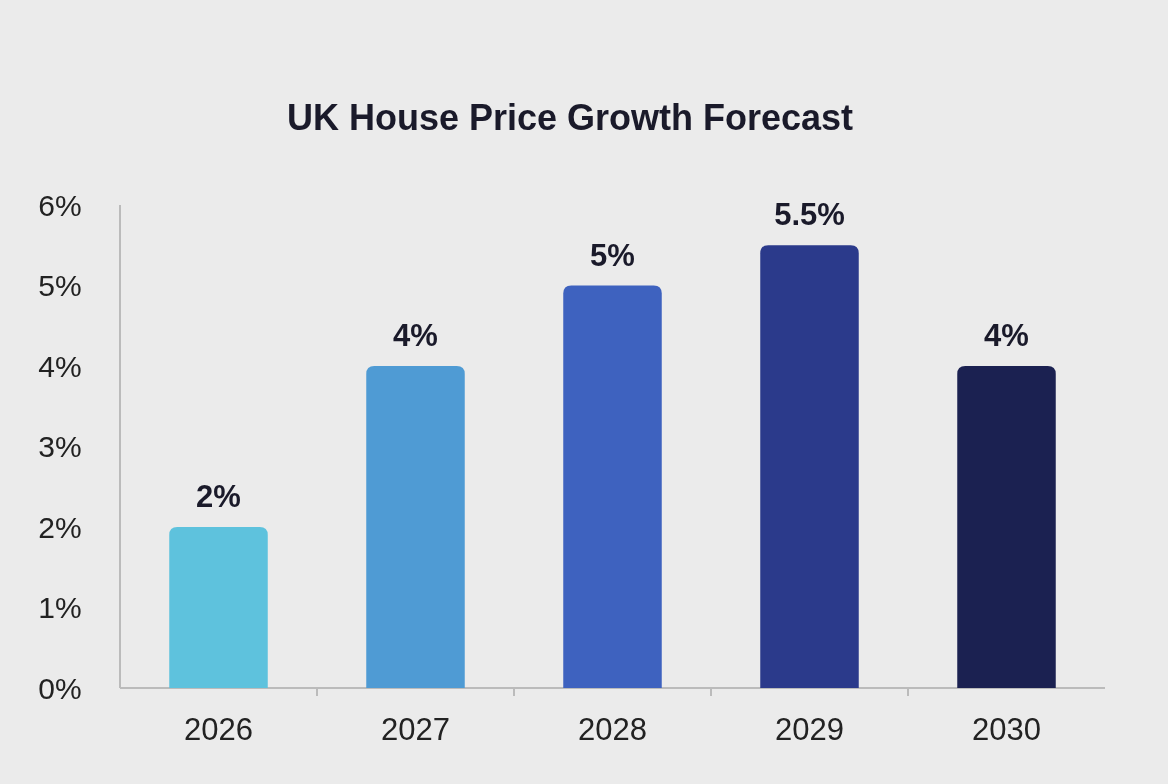 The height and width of the screenshot is (784, 1168). What do you see at coordinates (60, 607) in the screenshot?
I see `y-tick-label: 1%` at bounding box center [60, 607].